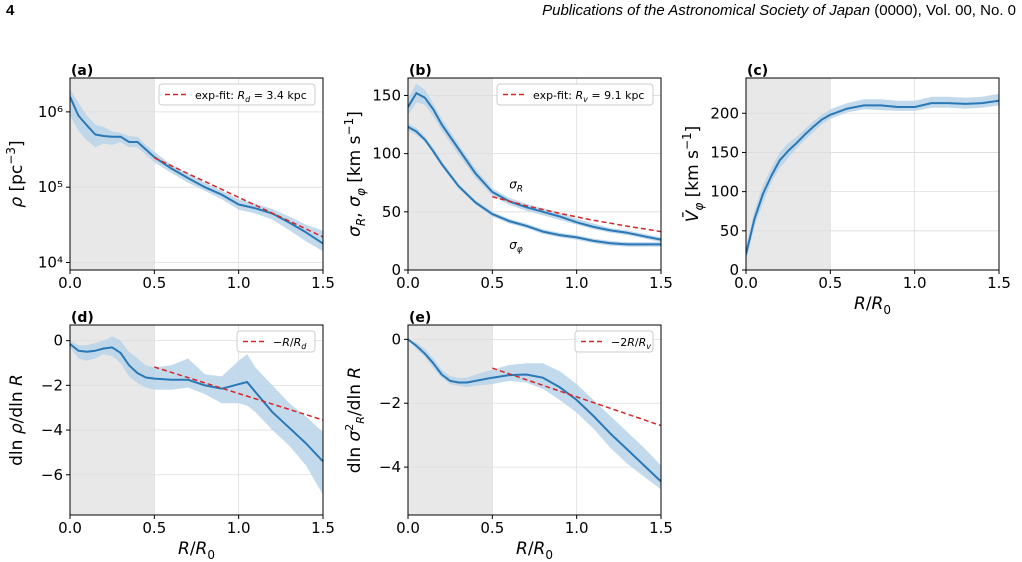  What do you see at coordinates (278, 95) in the screenshot?
I see `text-part: = 3.4 kpc` at bounding box center [278, 95].